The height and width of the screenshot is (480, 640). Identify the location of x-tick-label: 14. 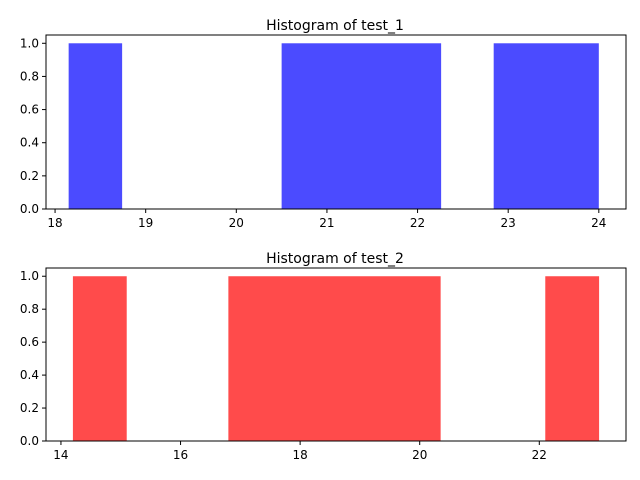
(60, 455).